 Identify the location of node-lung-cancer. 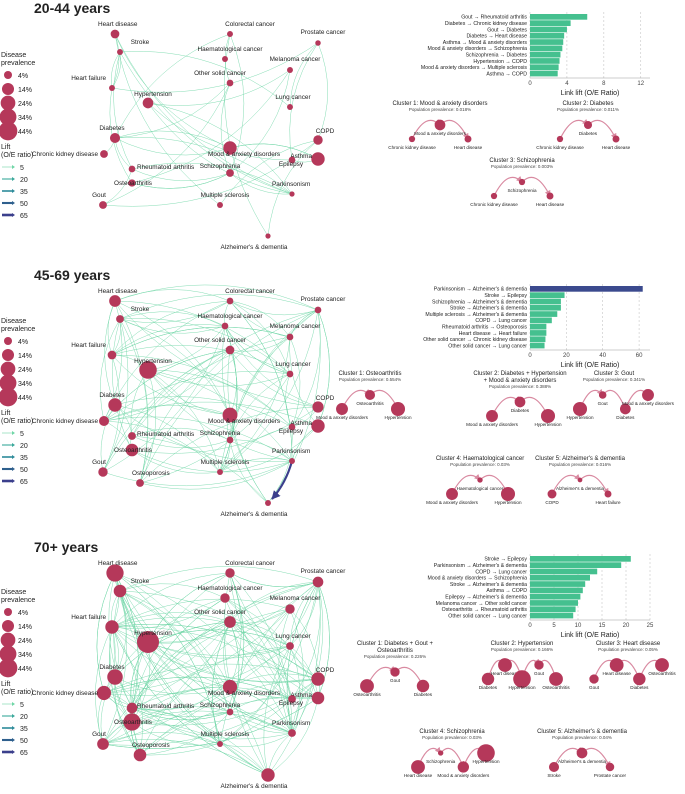
(290, 107).